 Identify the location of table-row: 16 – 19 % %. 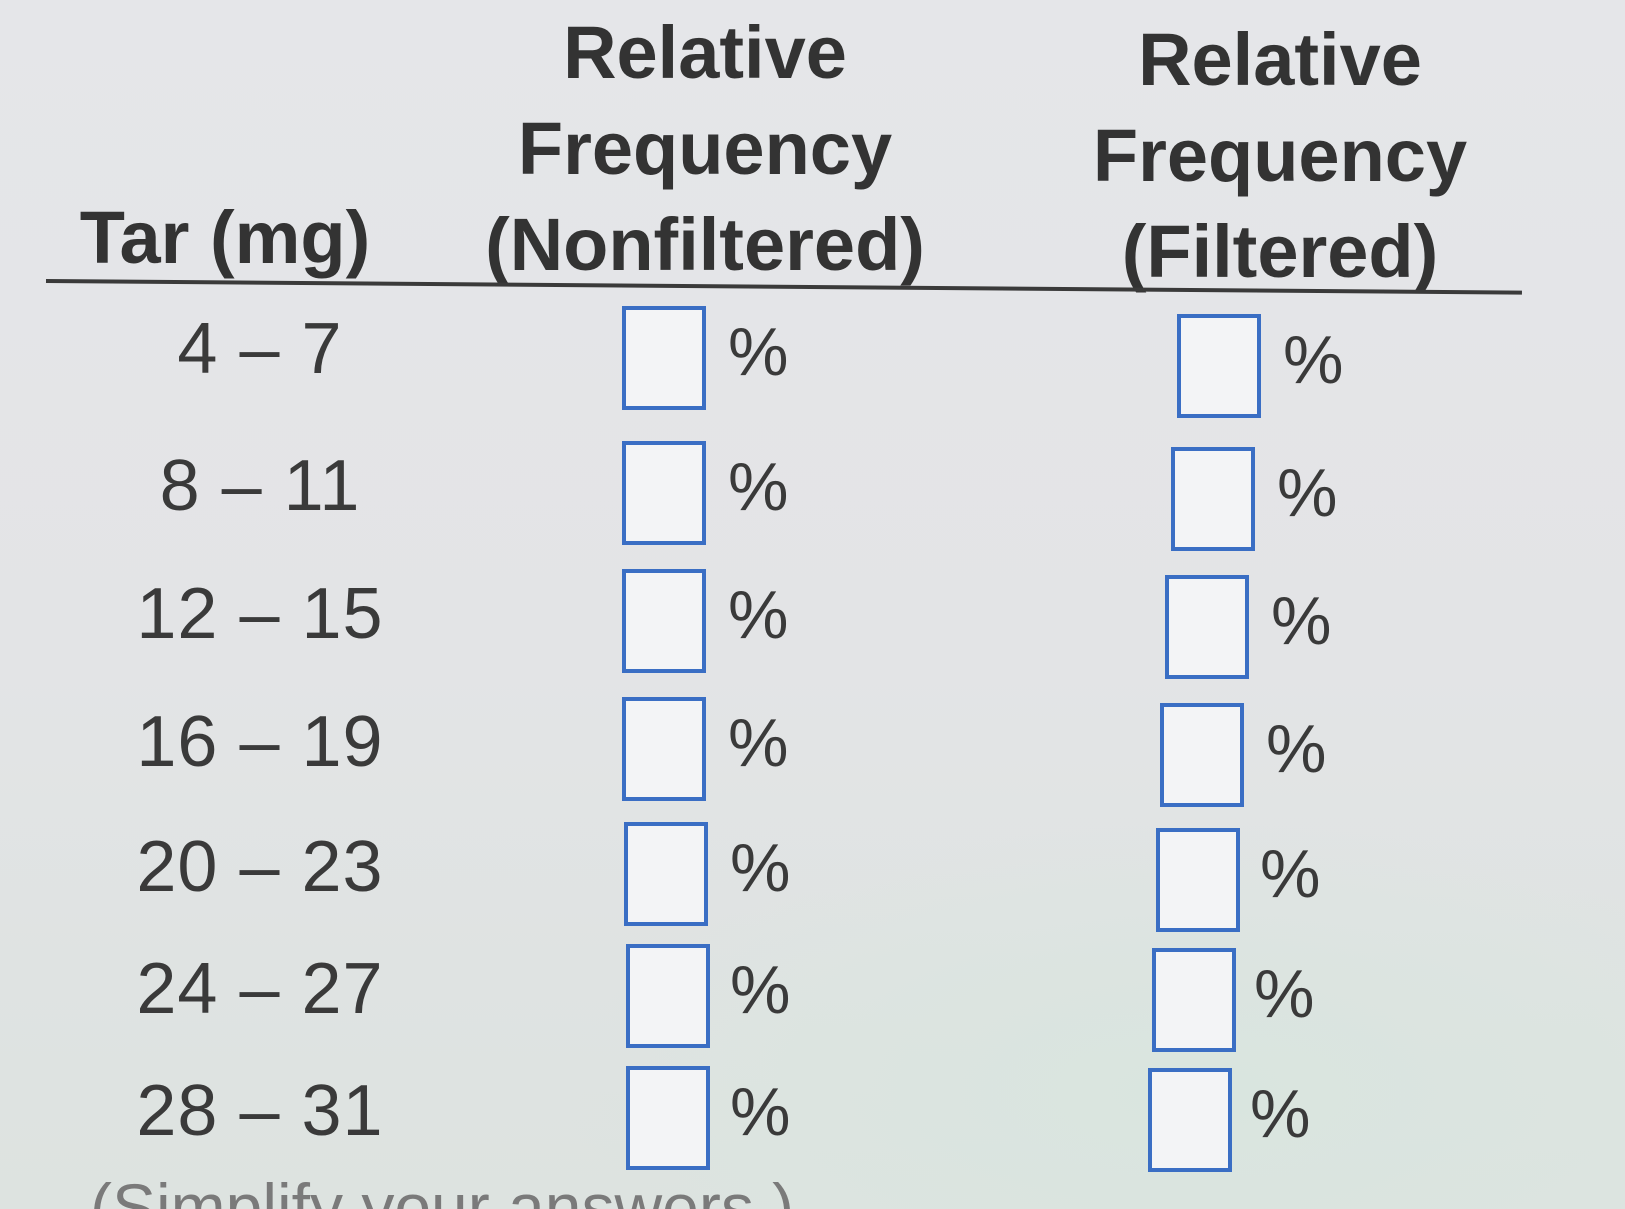
(812, 753).